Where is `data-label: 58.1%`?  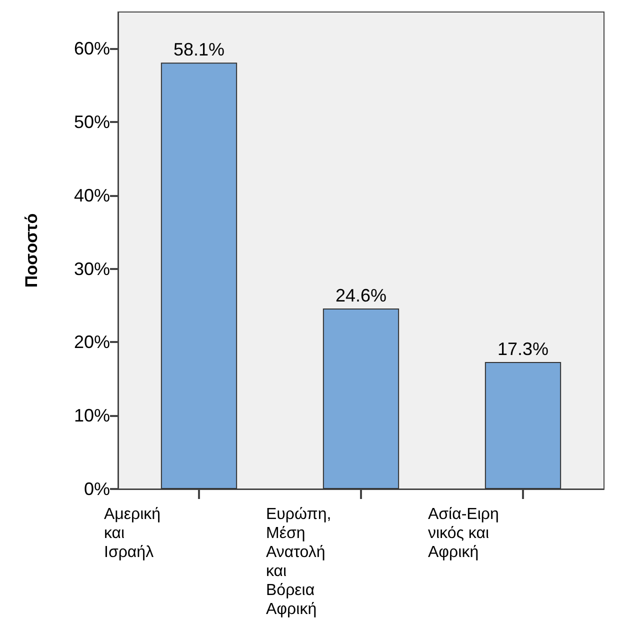
data-label: 58.1% is located at coordinates (199, 50).